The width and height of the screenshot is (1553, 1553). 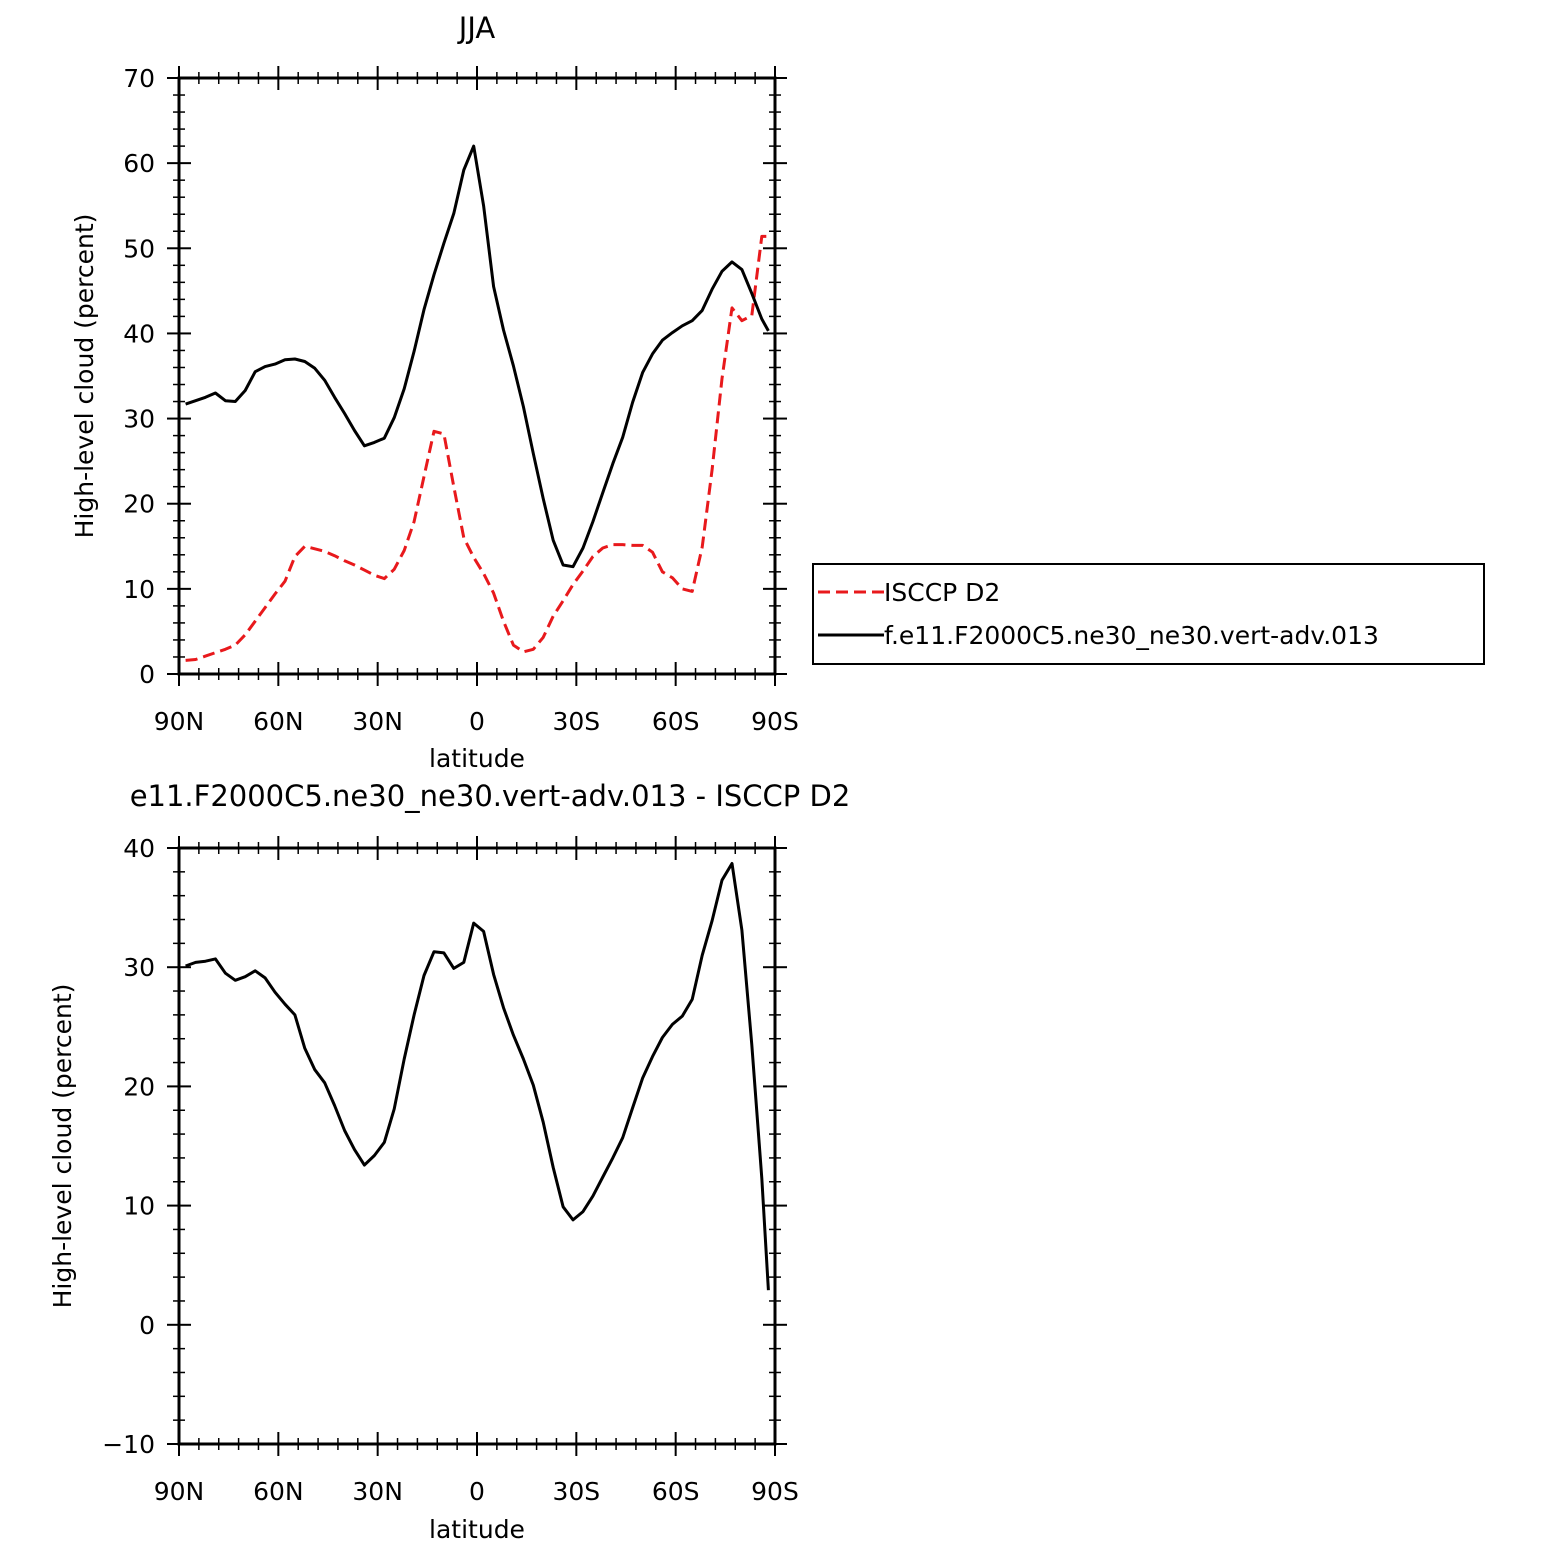 I want to click on y-tick-label: −10, so click(x=128, y=1444).